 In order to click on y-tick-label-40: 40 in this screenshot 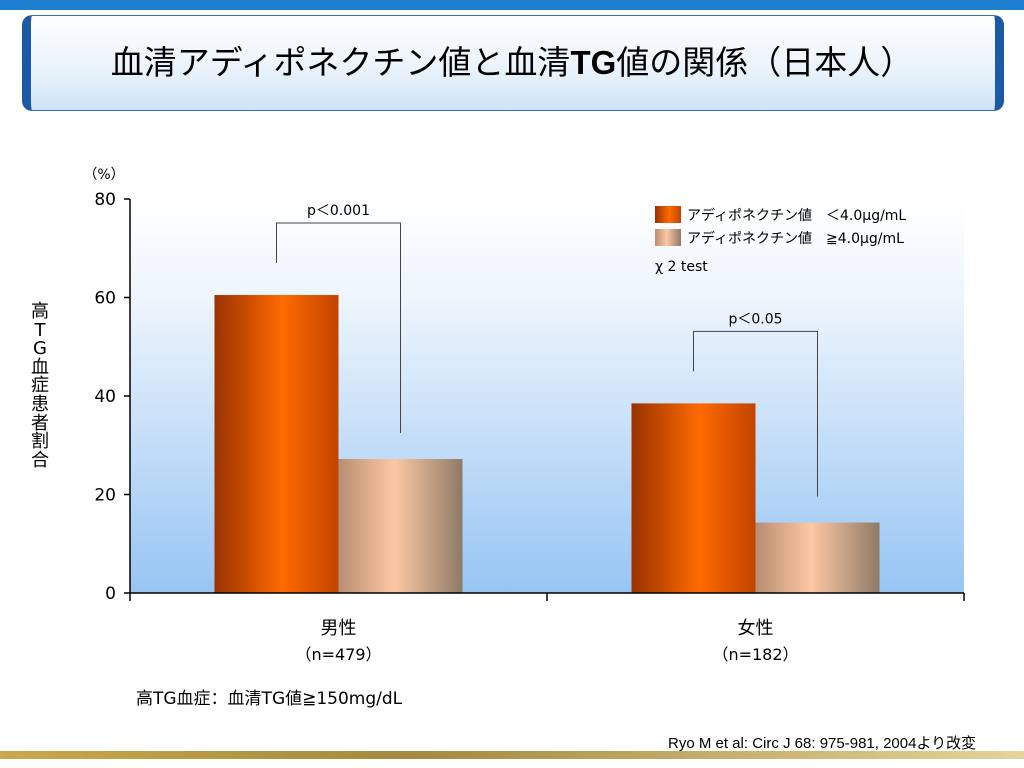, I will do `click(105, 397)`.